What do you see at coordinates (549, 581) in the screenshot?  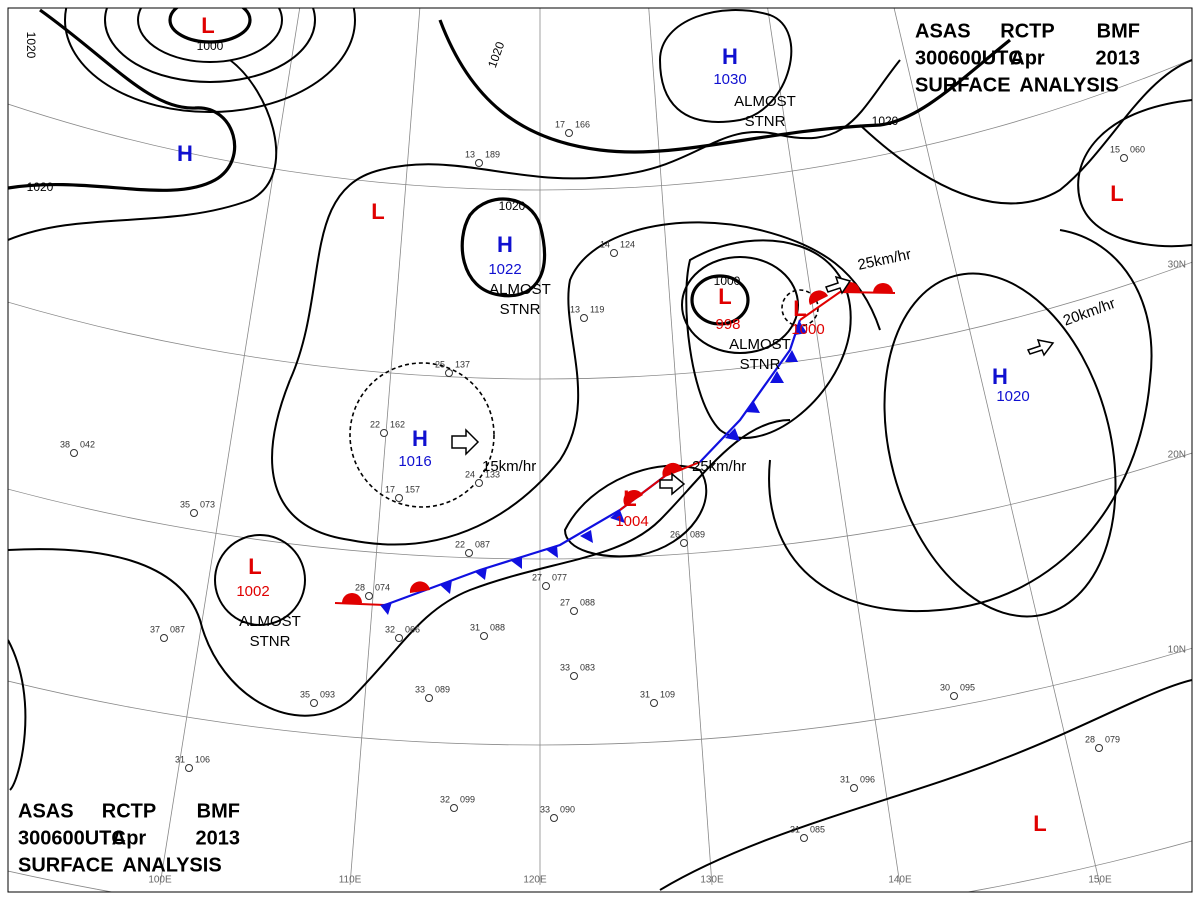 I see `station: 27 077` at bounding box center [549, 581].